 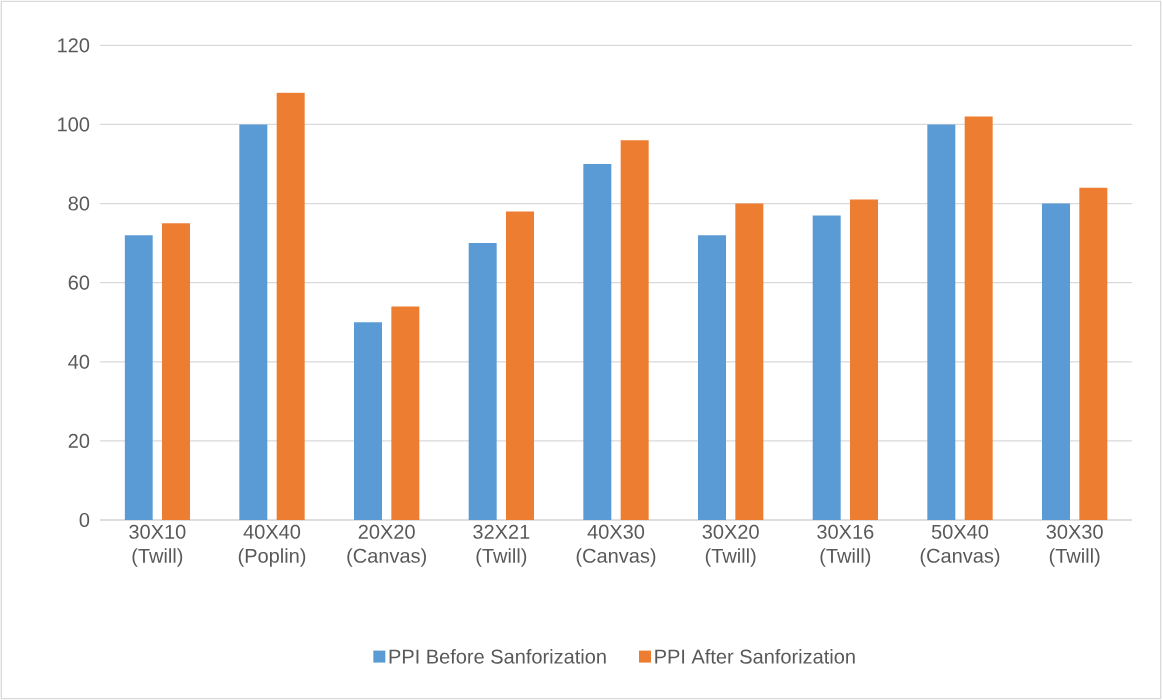 What do you see at coordinates (74, 45) in the screenshot?
I see `y-tick-label: 120` at bounding box center [74, 45].